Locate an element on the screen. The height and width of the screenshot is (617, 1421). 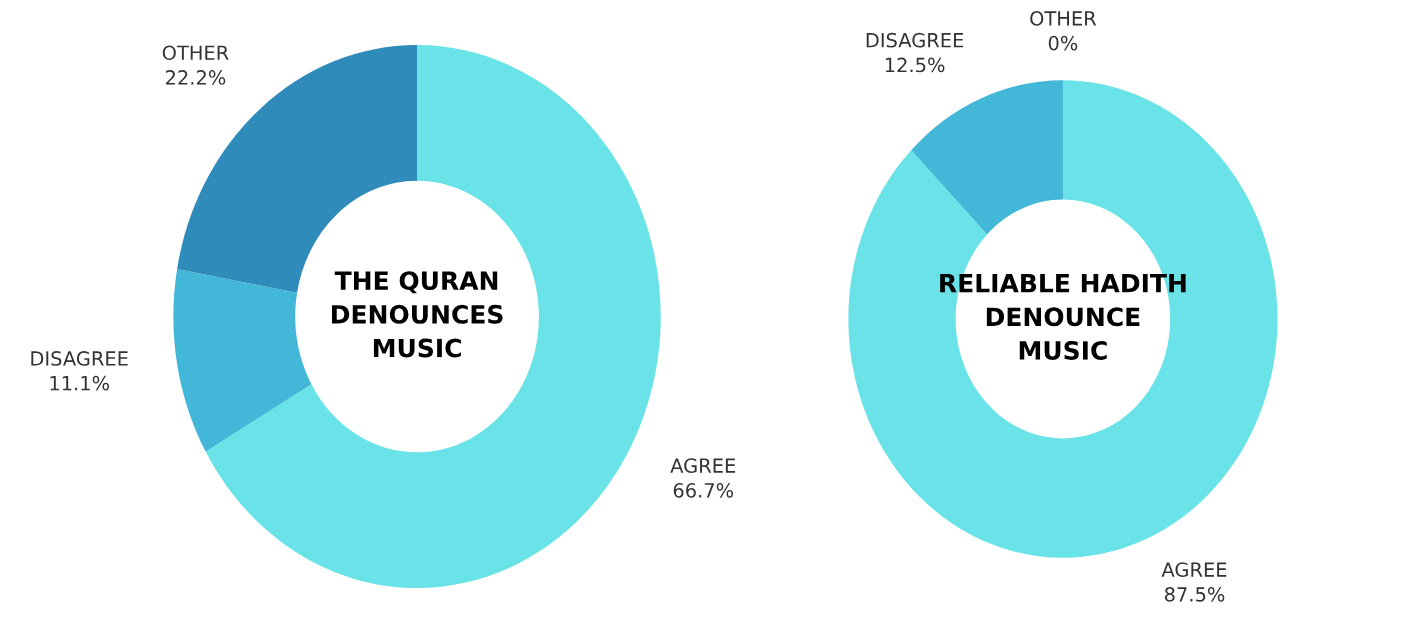
data-label: 22.2% is located at coordinates (195, 77).